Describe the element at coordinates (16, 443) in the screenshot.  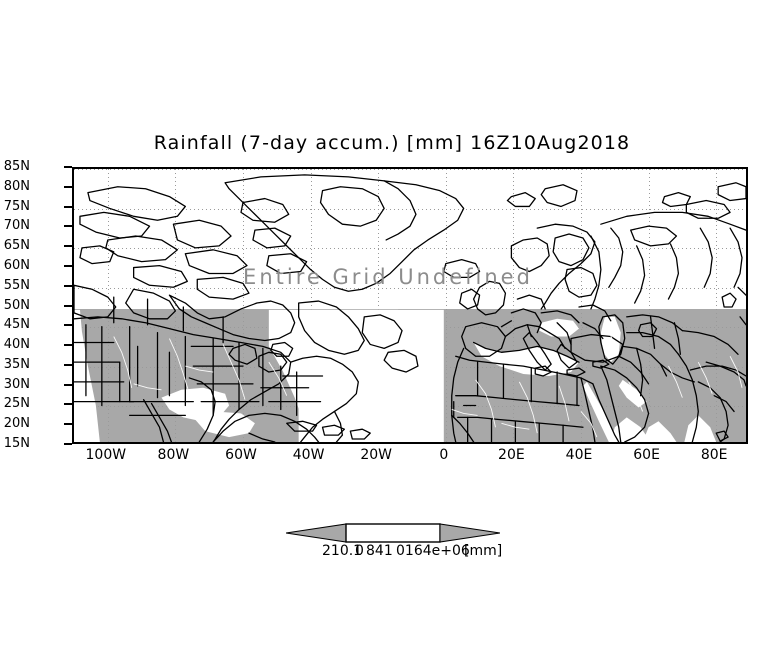
I see `y-axis-tick-label: 15N` at that location.